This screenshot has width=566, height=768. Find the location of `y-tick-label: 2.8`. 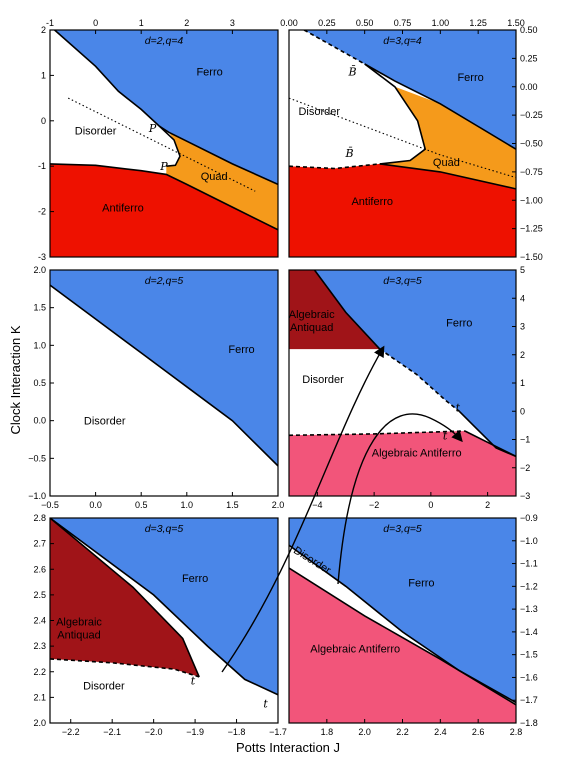

y-tick-label: 2.8 is located at coordinates (39, 518).